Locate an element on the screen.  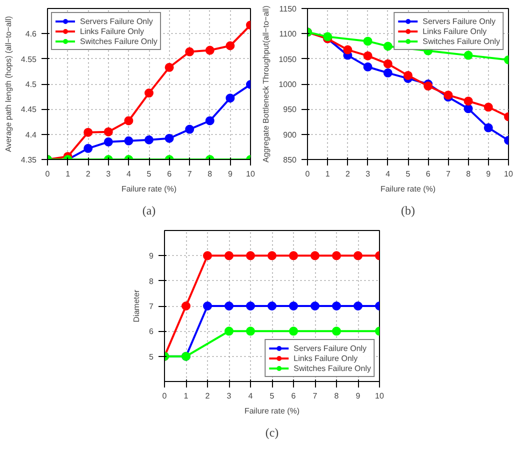
x-tick-label: 0 is located at coordinates (165, 396).